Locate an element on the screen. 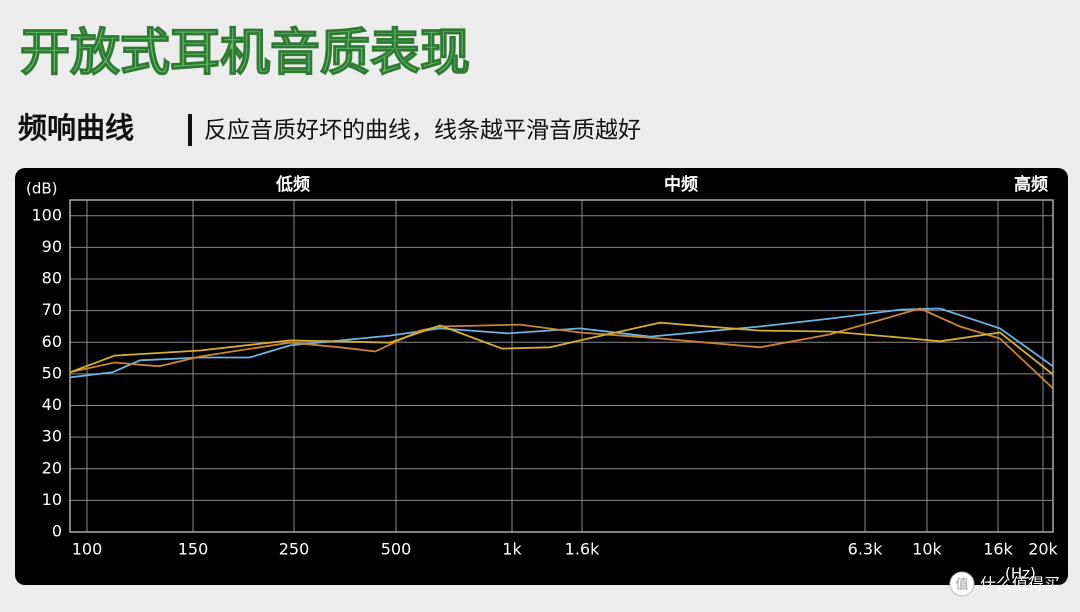 This screenshot has width=1080, height=612. x-tick-label: 16k is located at coordinates (998, 549).